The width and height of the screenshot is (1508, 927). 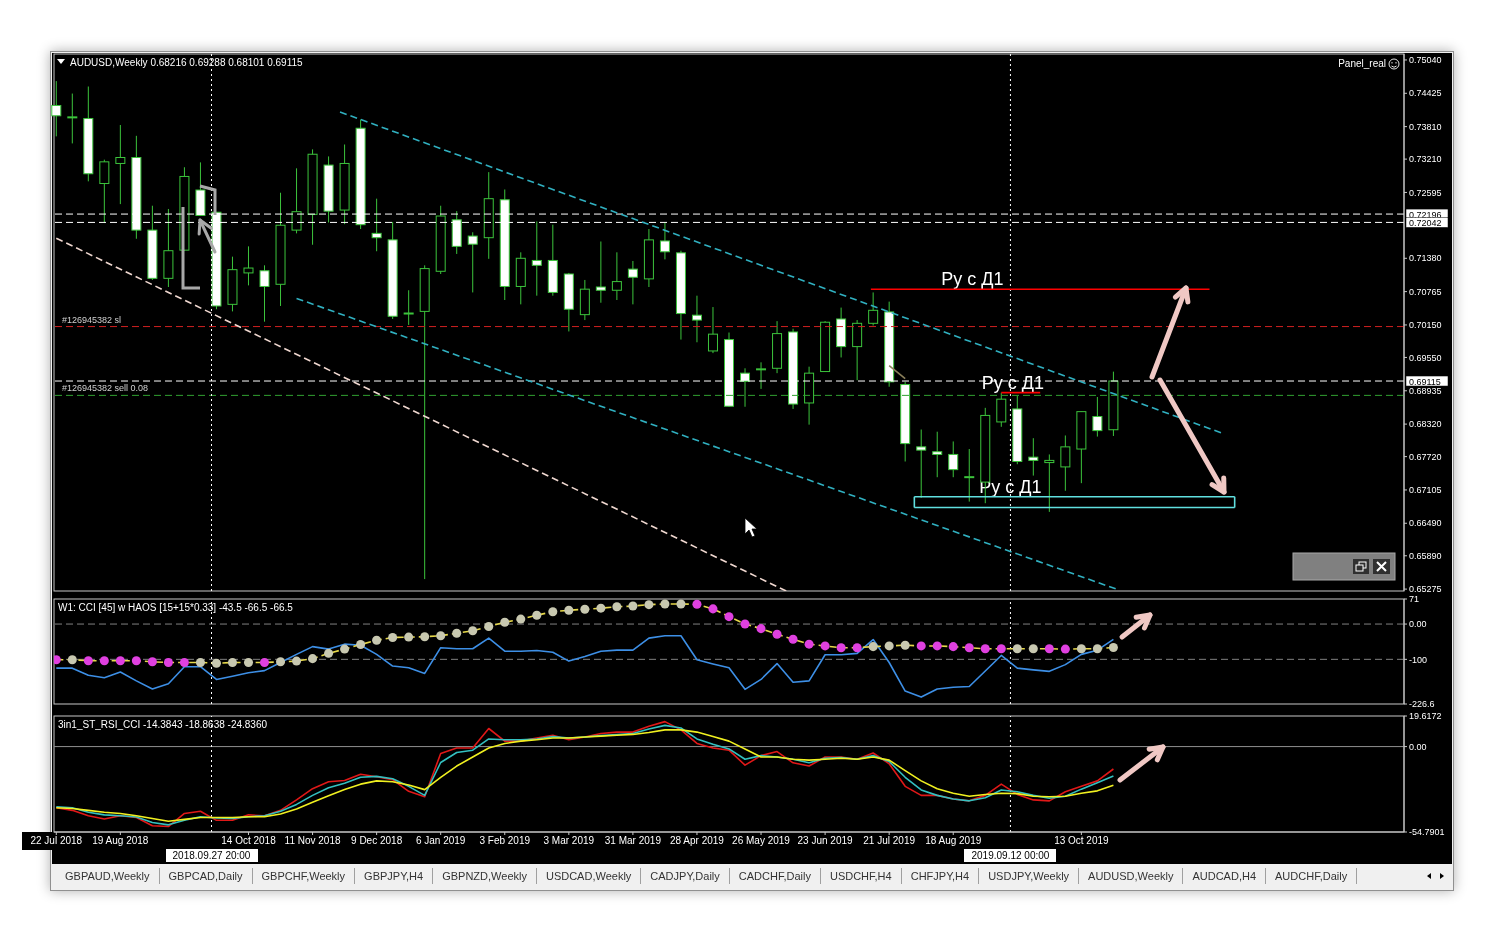 What do you see at coordinates (697, 841) in the screenshot?
I see `x-tick-label: 28 Apr 2019` at bounding box center [697, 841].